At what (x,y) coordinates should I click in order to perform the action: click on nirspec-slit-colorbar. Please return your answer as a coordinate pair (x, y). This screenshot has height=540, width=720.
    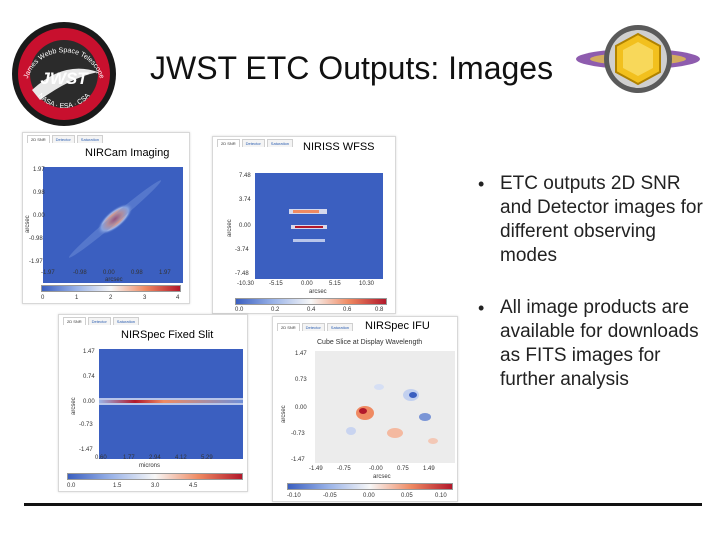
    Looking at the image, I should click on (155, 476).